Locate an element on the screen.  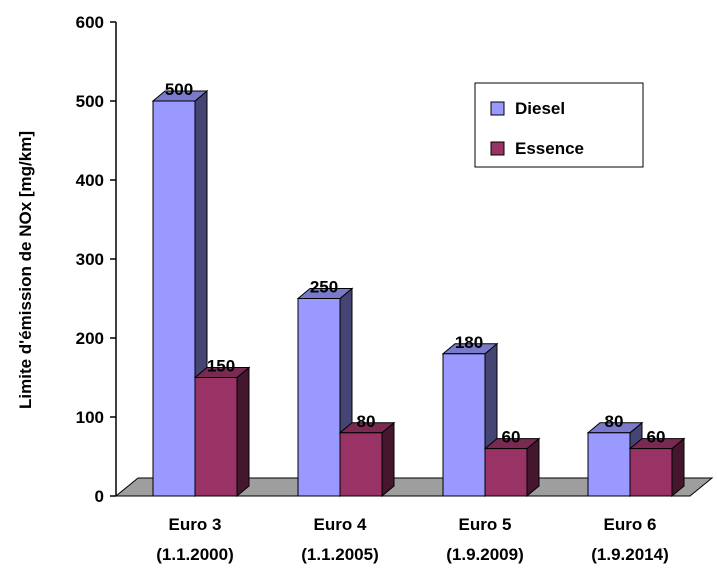
y-tick-label: 500 is located at coordinates (90, 101).